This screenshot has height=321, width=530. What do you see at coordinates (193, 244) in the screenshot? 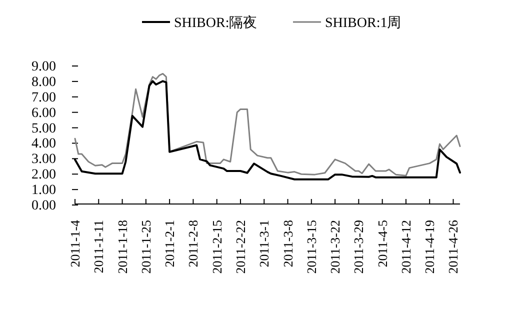
I see `x-tick-label: 2011-2-8` at bounding box center [193, 244].